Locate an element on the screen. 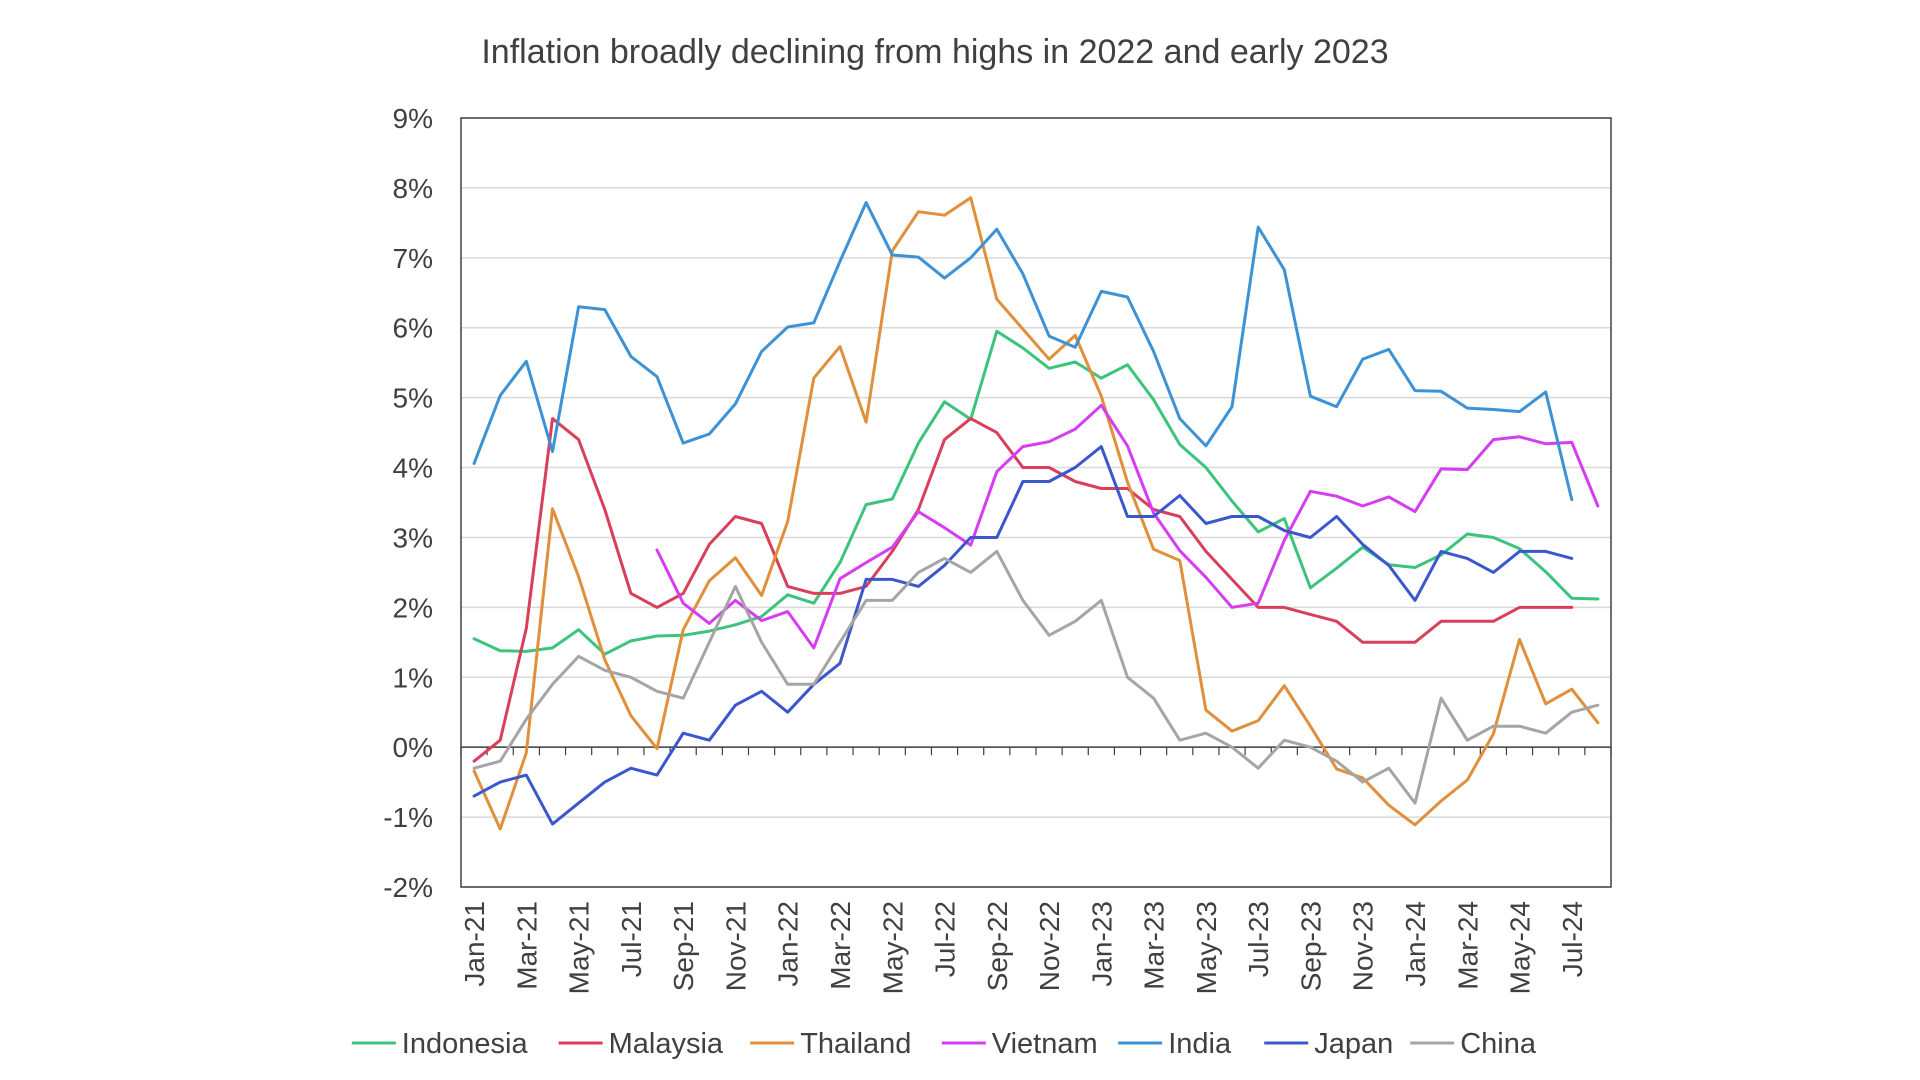 The width and height of the screenshot is (1920, 1080). y-tick-label: 1% is located at coordinates (413, 677).